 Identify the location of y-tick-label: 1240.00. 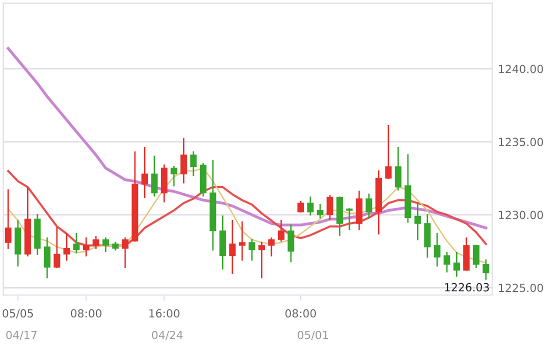
(521, 69).